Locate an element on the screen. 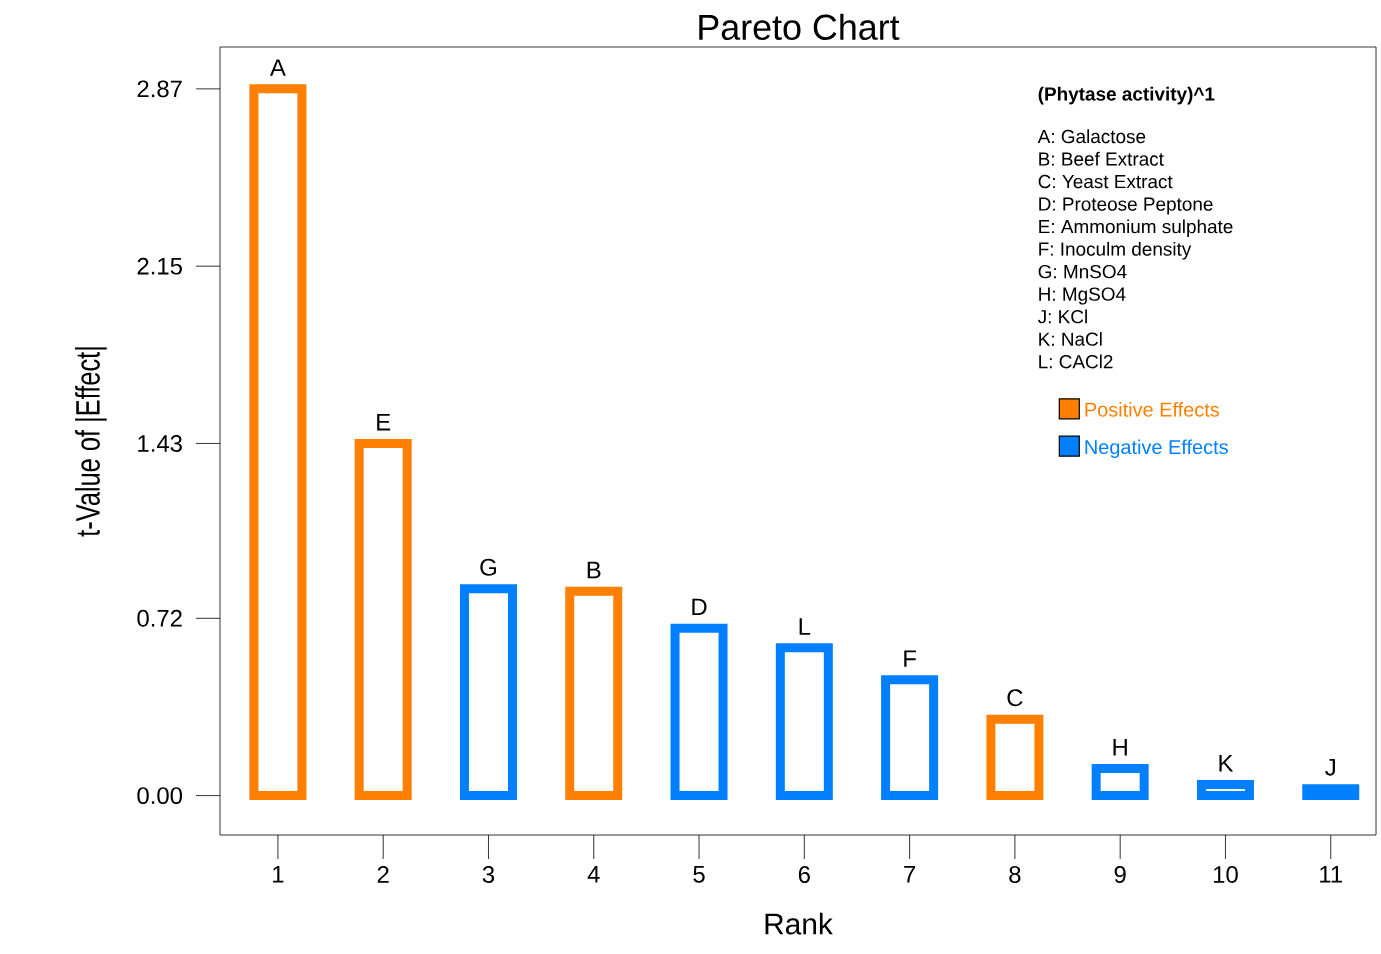 The image size is (1381, 954). y-tick-label: 0.72 is located at coordinates (159, 618).